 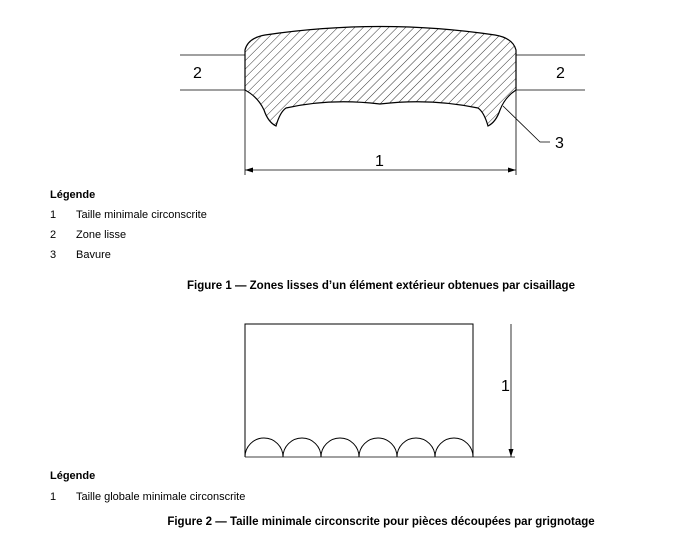 I want to click on zone-label-right: 2, so click(x=560, y=73).